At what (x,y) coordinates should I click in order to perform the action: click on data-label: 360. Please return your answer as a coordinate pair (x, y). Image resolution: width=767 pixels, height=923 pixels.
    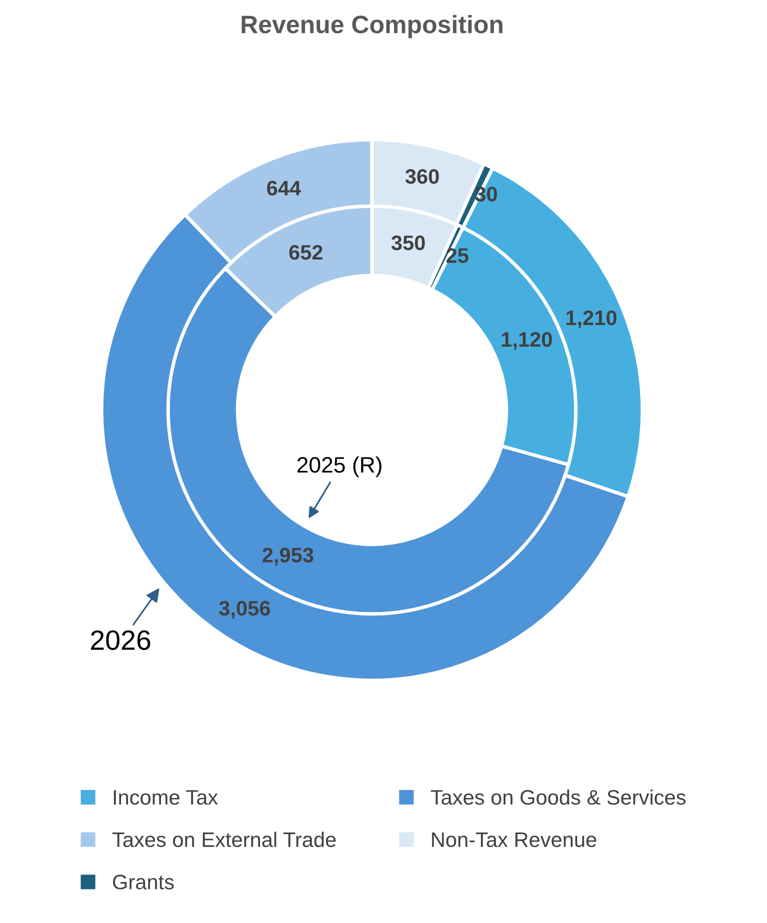
    Looking at the image, I should click on (422, 176).